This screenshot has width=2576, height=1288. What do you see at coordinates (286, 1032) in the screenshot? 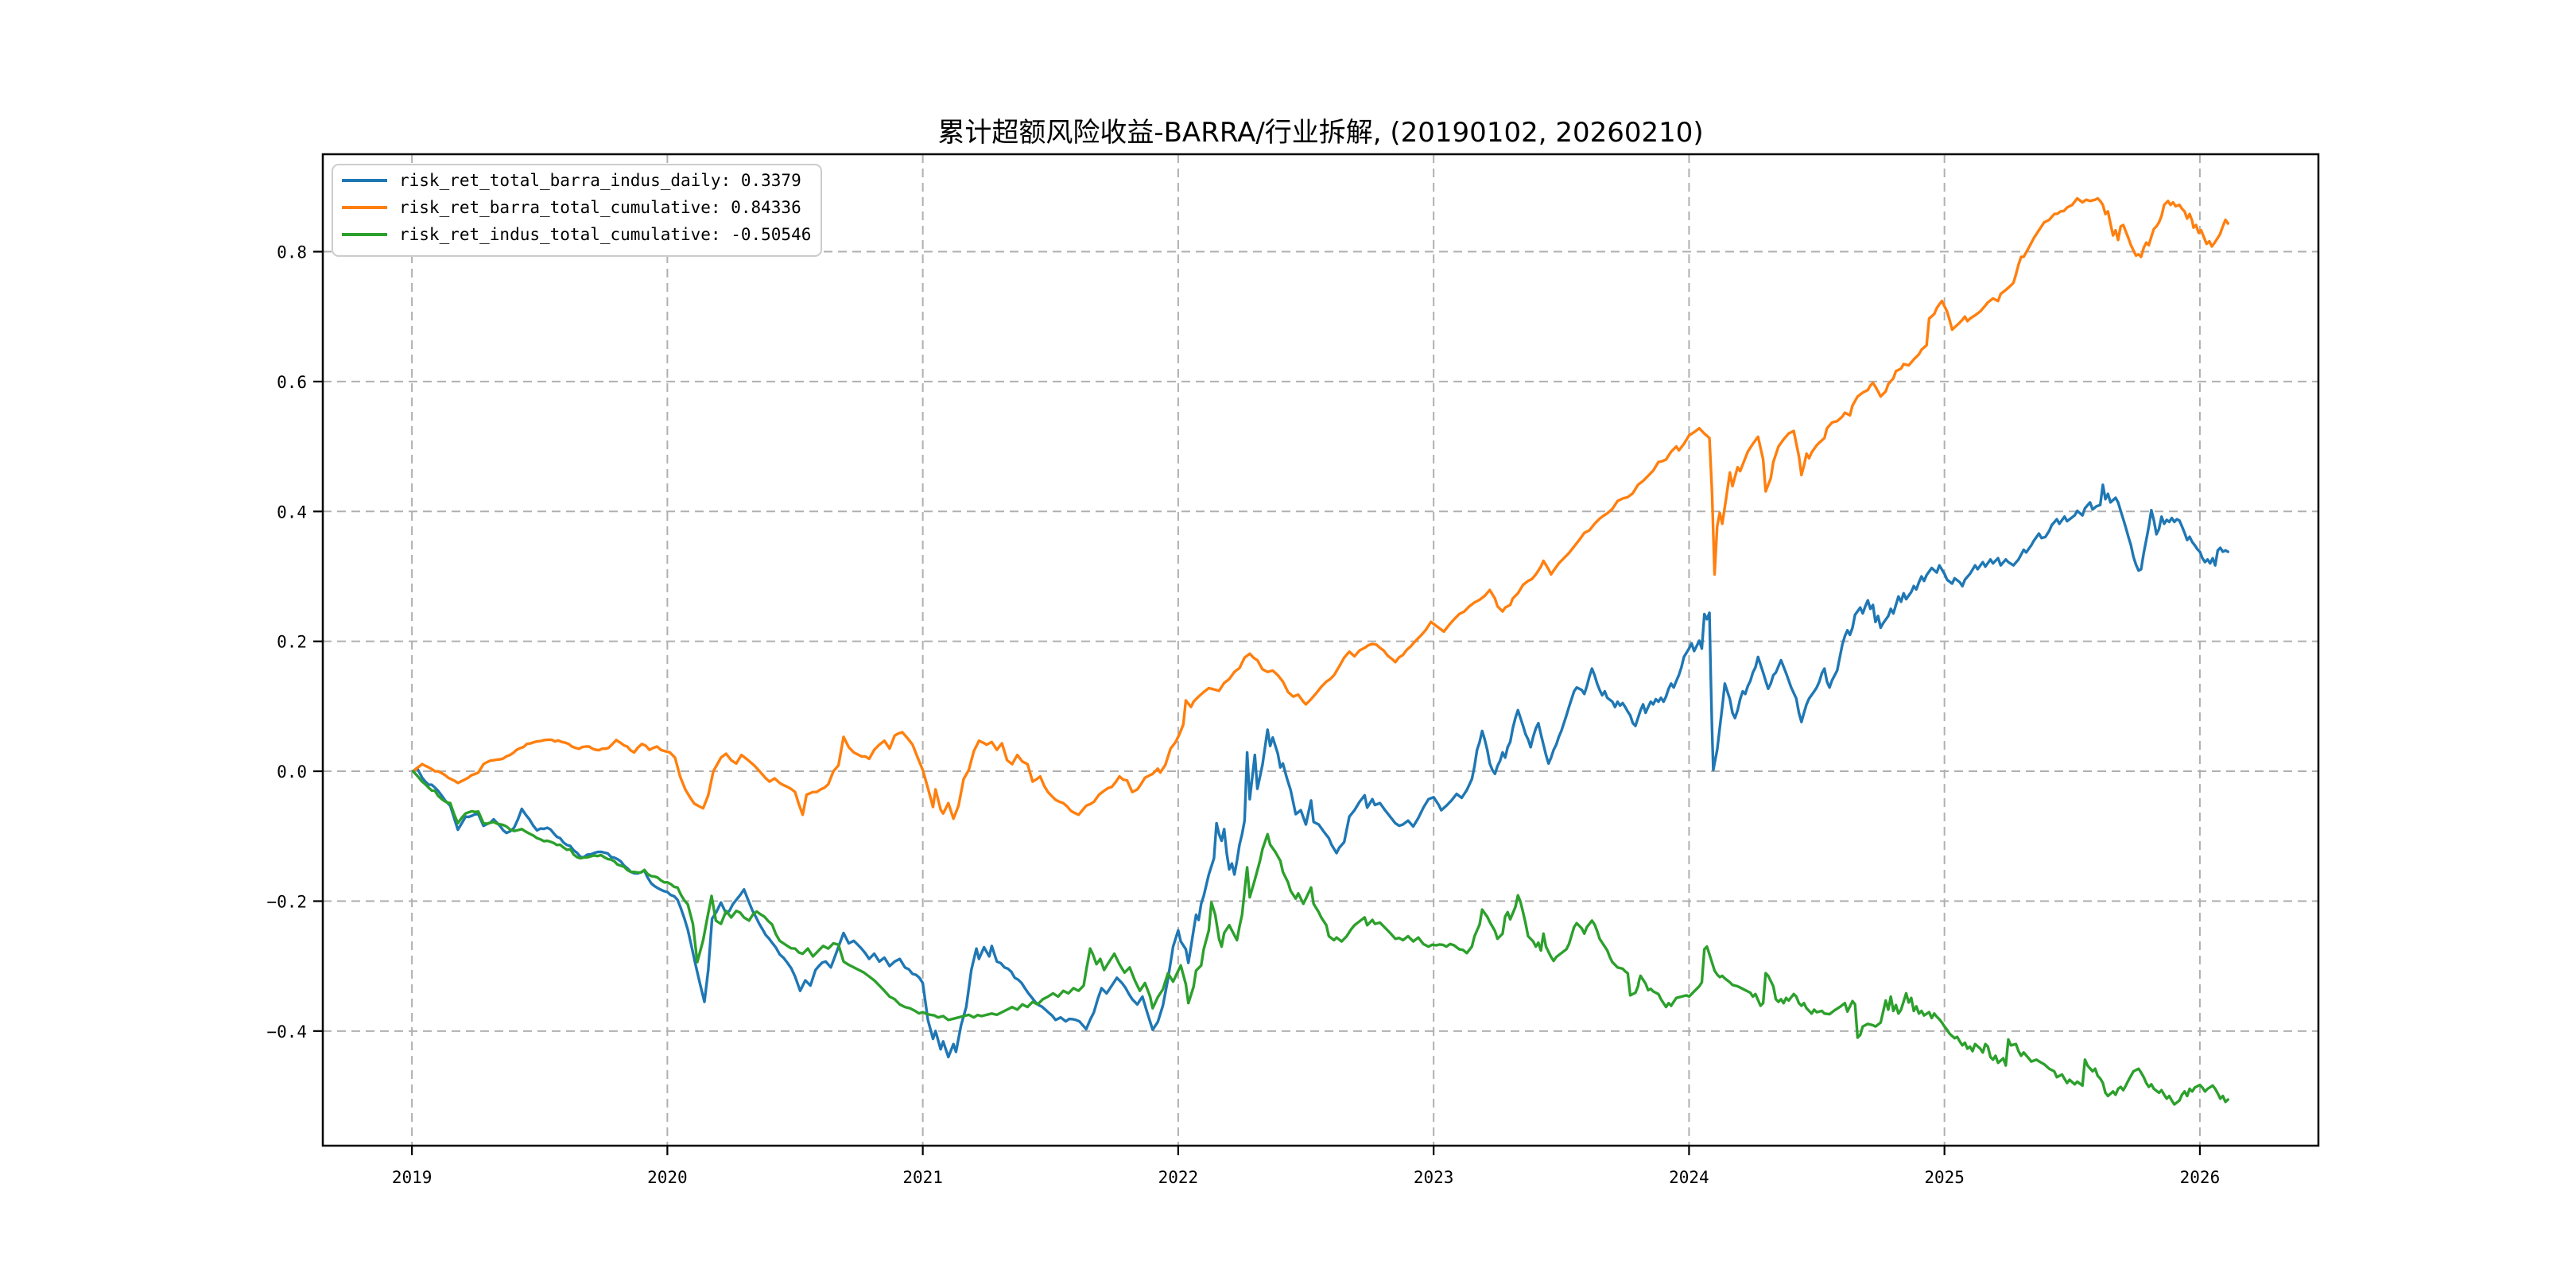
I see `y-tick-label: −0.4` at bounding box center [286, 1032].